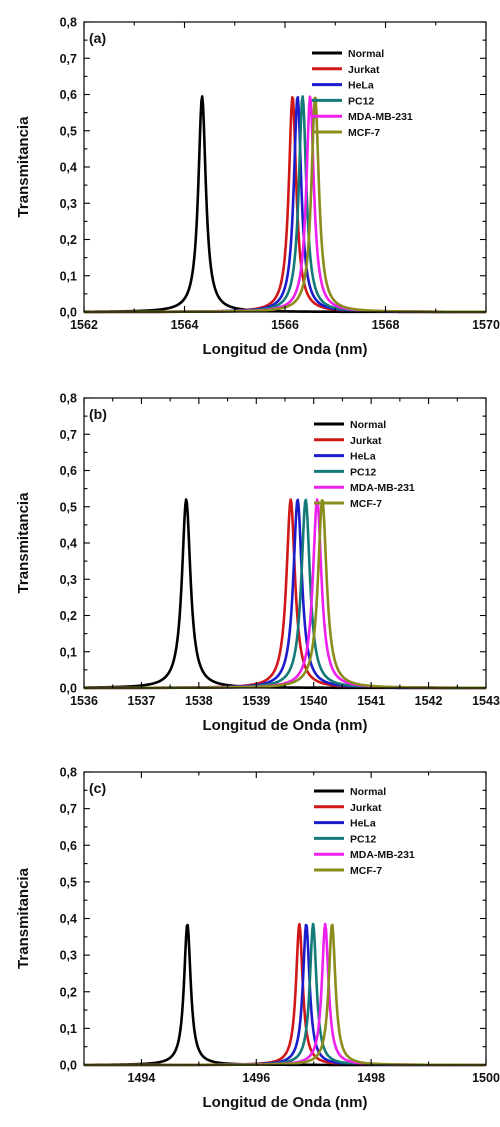  What do you see at coordinates (314, 701) in the screenshot?
I see `x-tick-label: 1540` at bounding box center [314, 701].